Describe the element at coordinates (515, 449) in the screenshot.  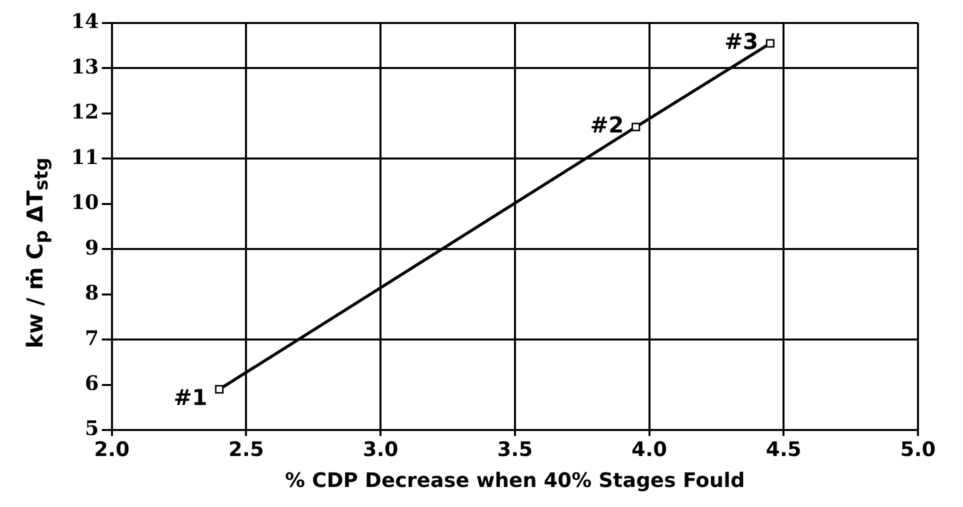
I see `x-tick-label: 3.5` at that location.